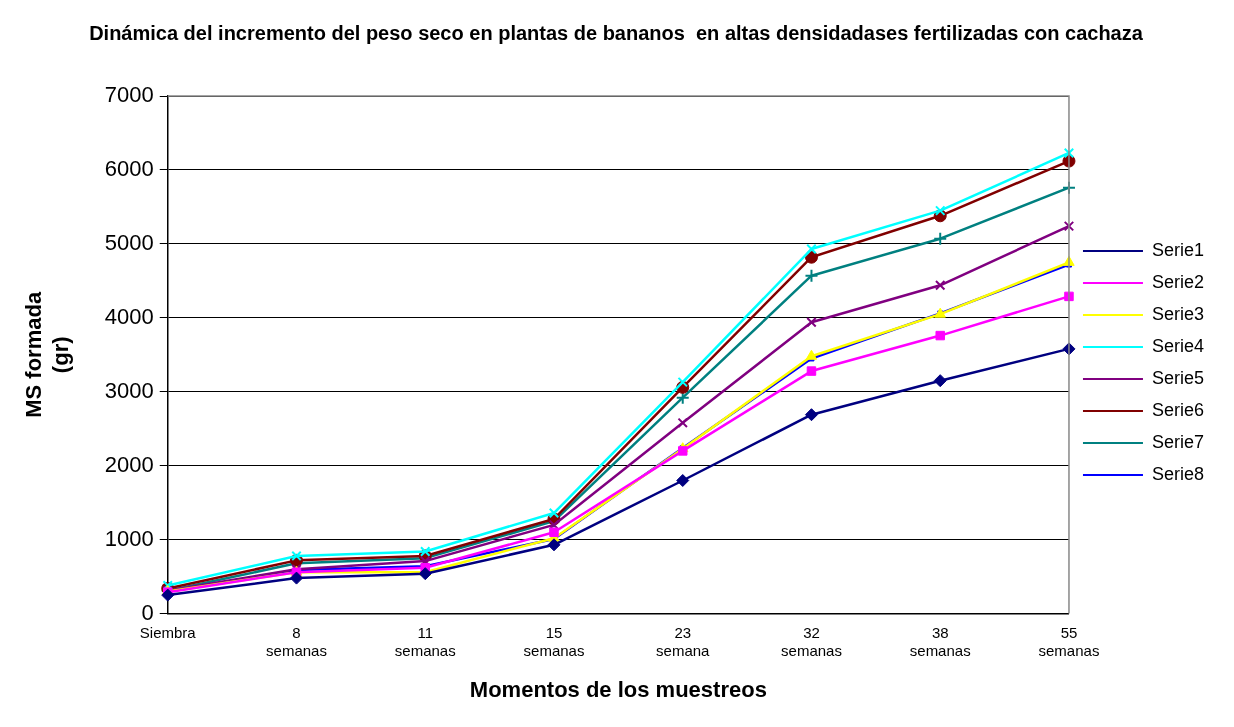  I want to click on y-tick-label: 4000, so click(129, 316).